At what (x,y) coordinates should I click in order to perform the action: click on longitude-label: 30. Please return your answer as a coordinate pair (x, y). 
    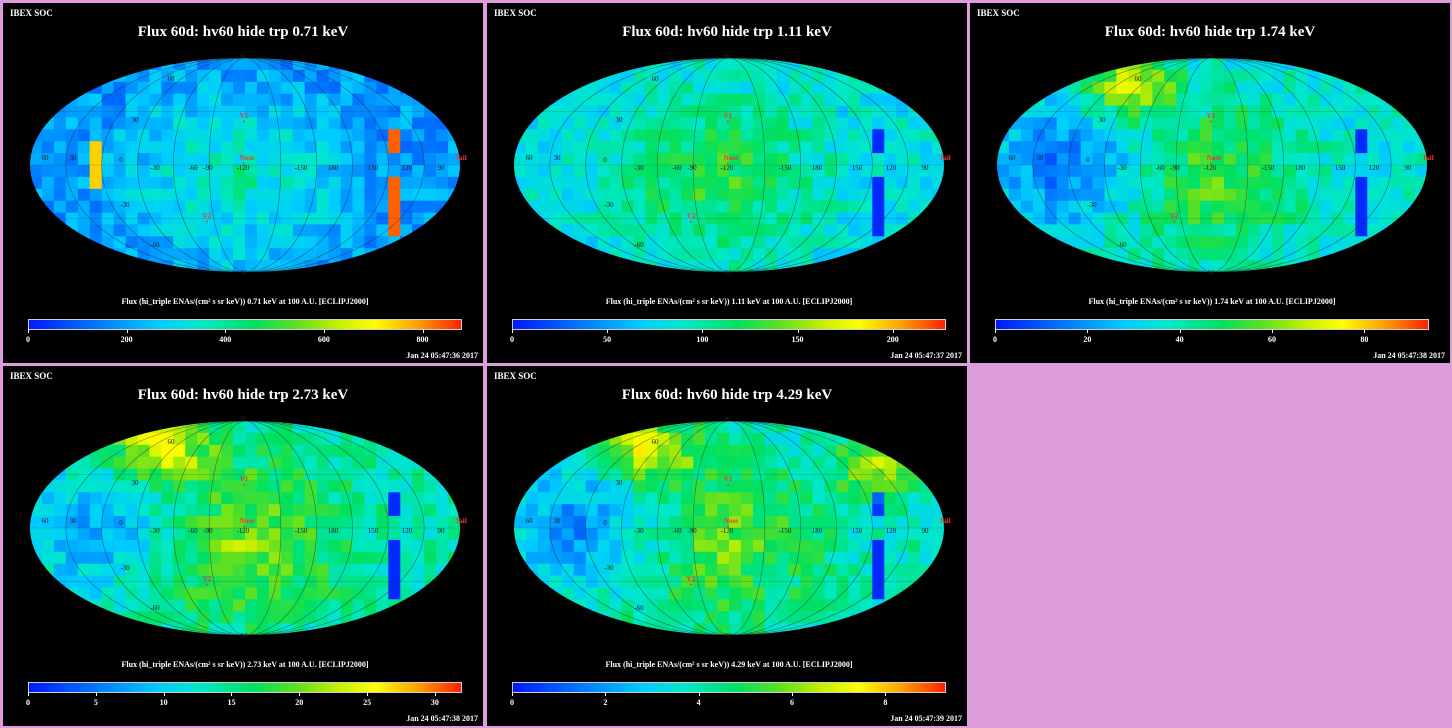
    Looking at the image, I should click on (1041, 158).